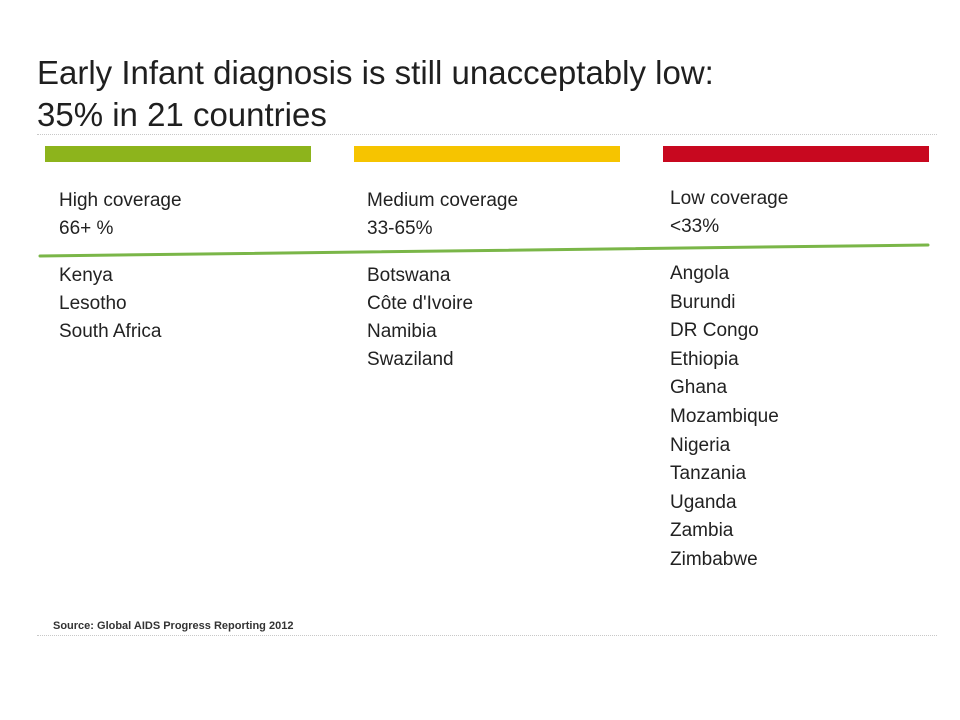  Describe the element at coordinates (700, 273) in the screenshot. I see `country-item: Angola` at that location.